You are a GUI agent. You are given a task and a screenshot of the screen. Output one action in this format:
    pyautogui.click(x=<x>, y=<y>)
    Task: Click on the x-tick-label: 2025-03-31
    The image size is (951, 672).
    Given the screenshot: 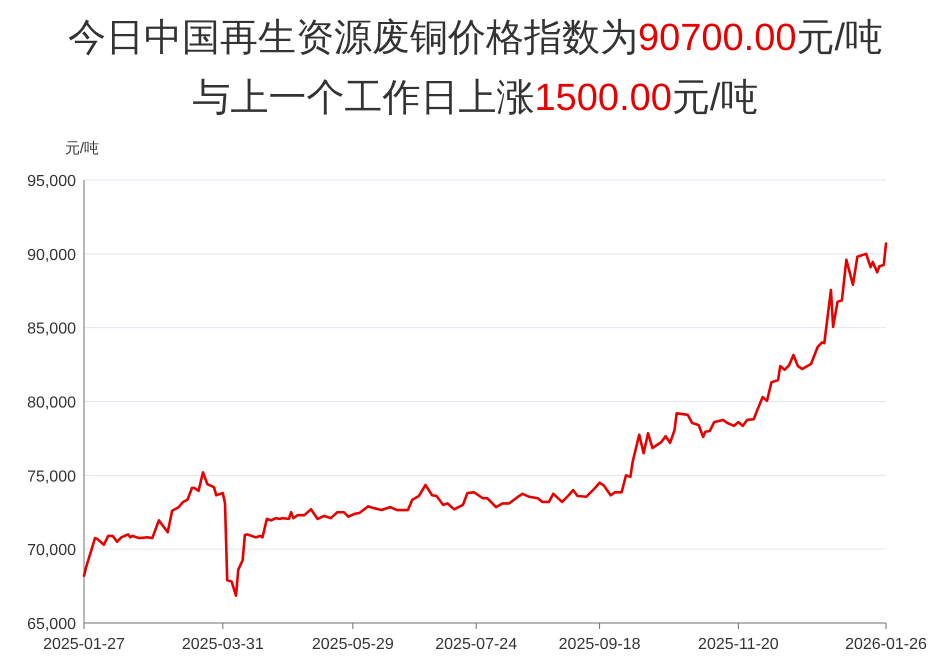 What is the action you would take?
    pyautogui.click(x=223, y=644)
    